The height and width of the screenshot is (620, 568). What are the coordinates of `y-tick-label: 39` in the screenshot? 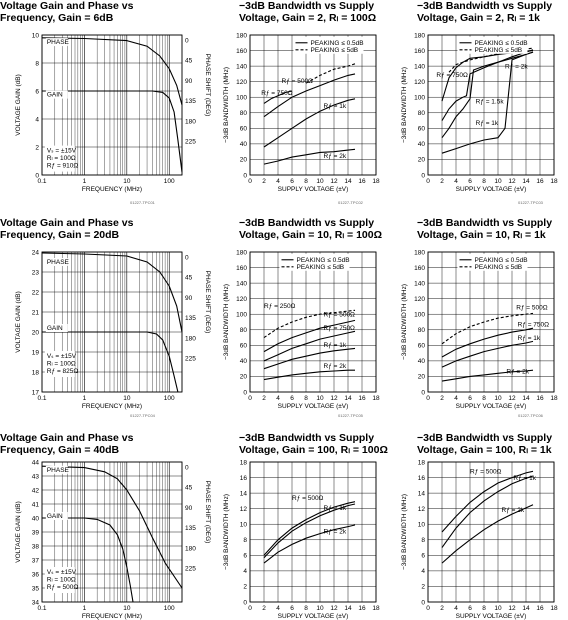 It's located at (36, 532).